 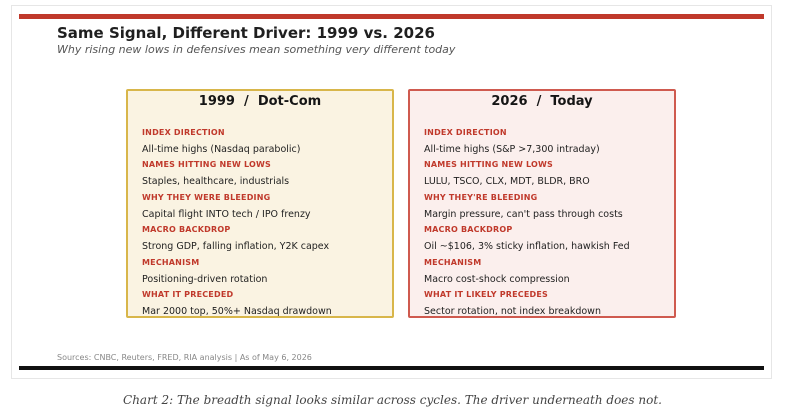 I want to click on row-label: WHY THEY WERE BLEEDING, so click(x=206, y=197).